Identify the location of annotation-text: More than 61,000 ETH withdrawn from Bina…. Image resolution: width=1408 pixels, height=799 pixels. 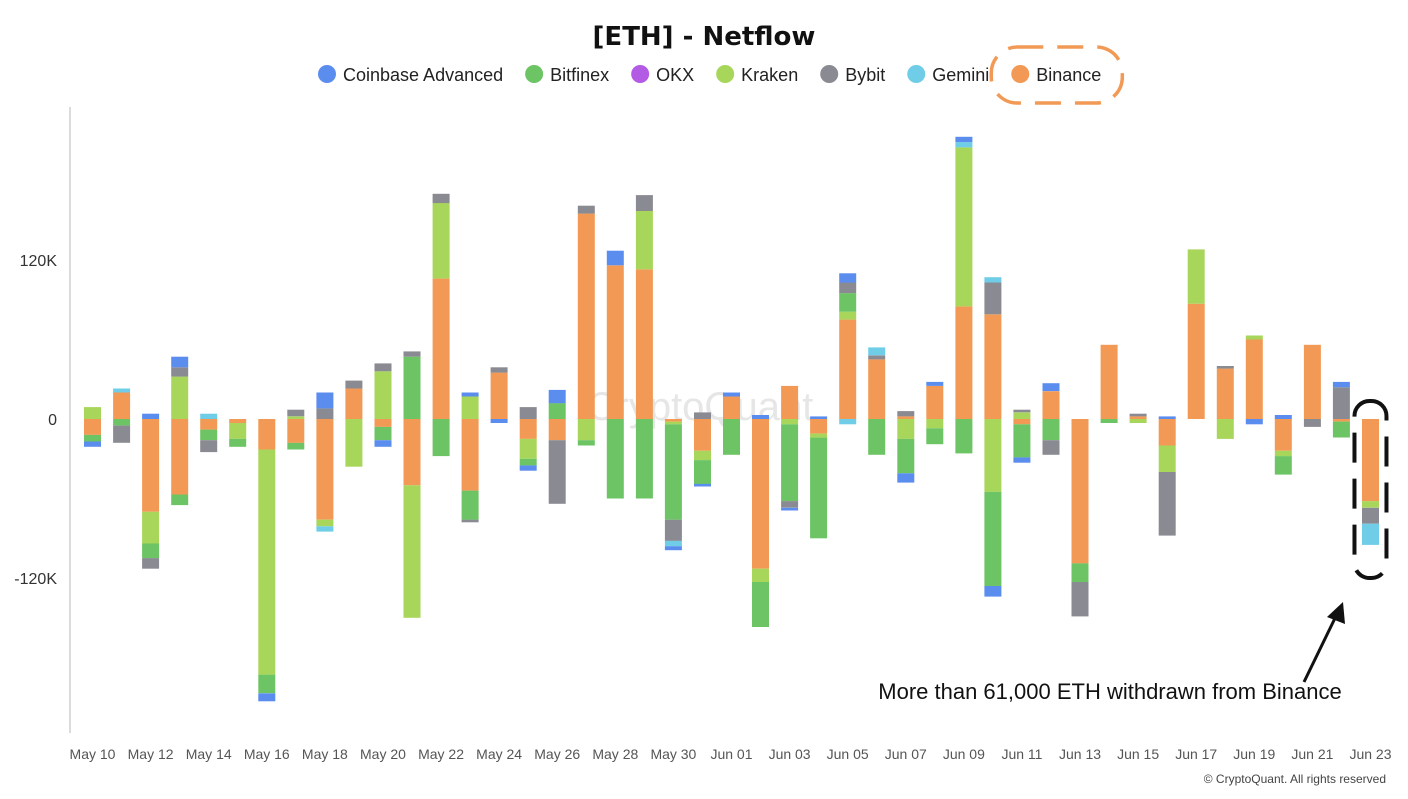
(1109, 691).